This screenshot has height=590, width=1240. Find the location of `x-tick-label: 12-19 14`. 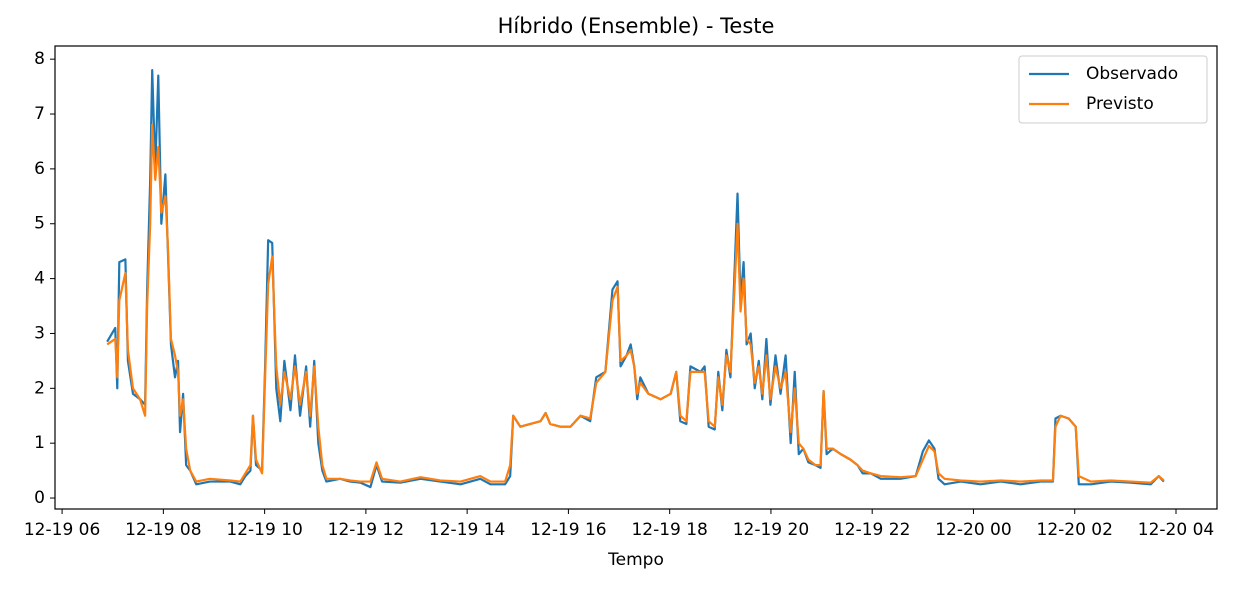

x-tick-label: 12-19 14 is located at coordinates (467, 530).